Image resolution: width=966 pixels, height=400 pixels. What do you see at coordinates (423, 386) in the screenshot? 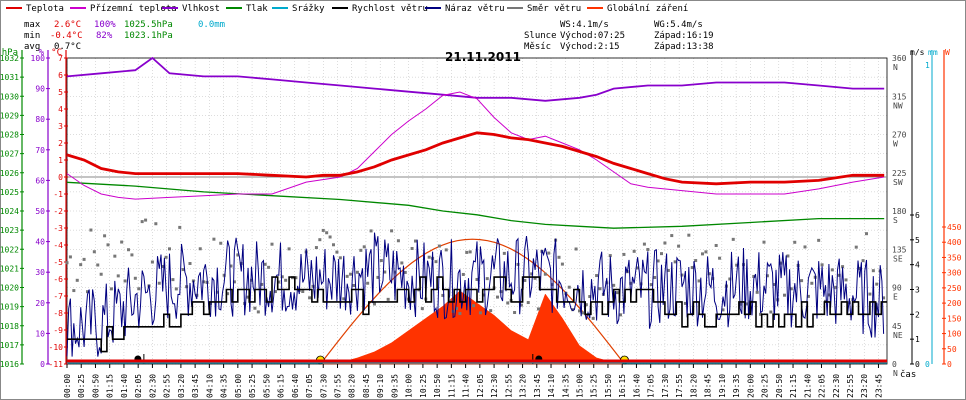
I see `x-tick-25: 10:25` at bounding box center [423, 386].